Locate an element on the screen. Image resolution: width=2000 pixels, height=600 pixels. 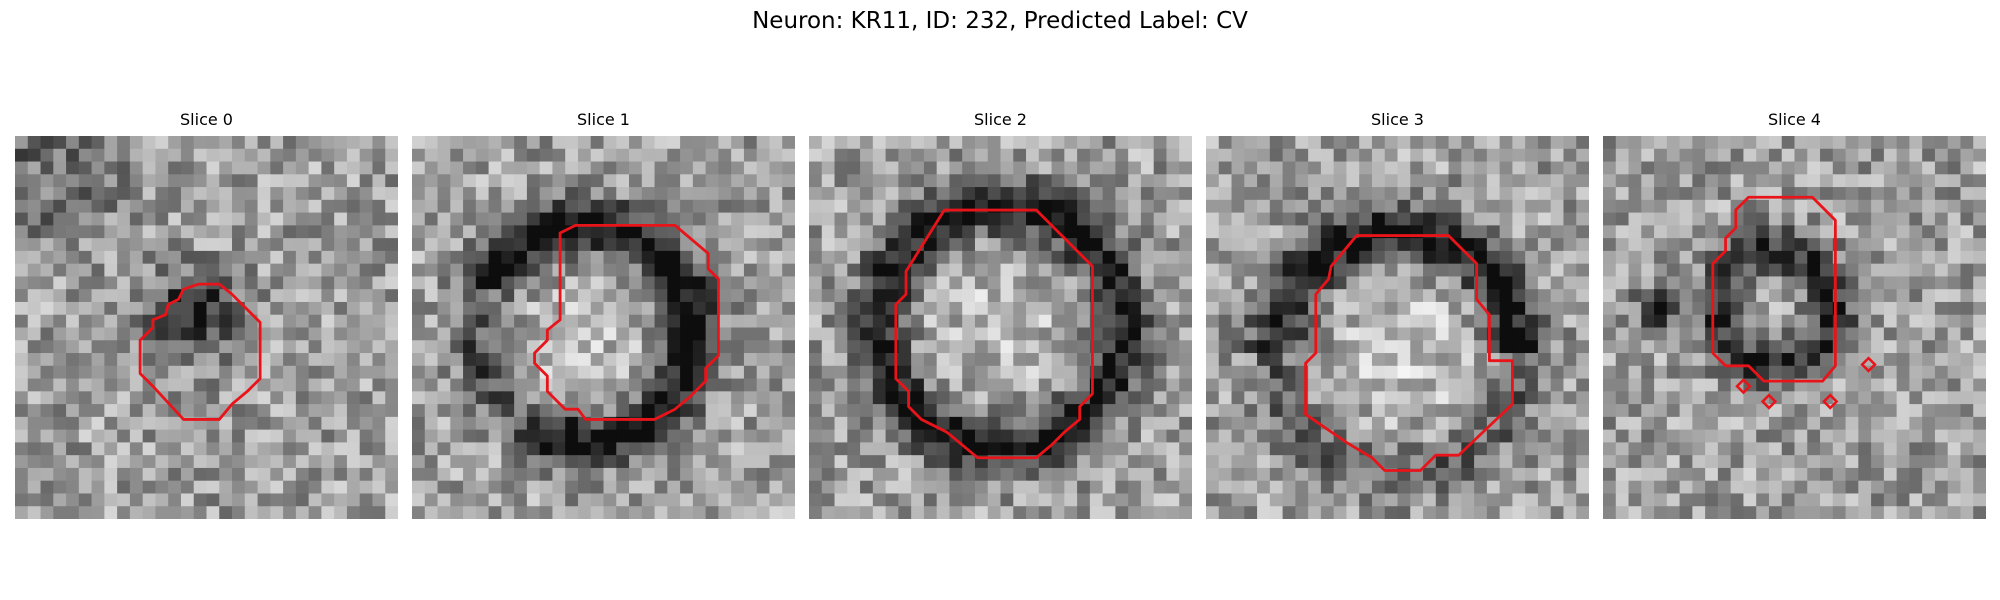
slice-panel-1: Slice 1 is located at coordinates (603, 313).